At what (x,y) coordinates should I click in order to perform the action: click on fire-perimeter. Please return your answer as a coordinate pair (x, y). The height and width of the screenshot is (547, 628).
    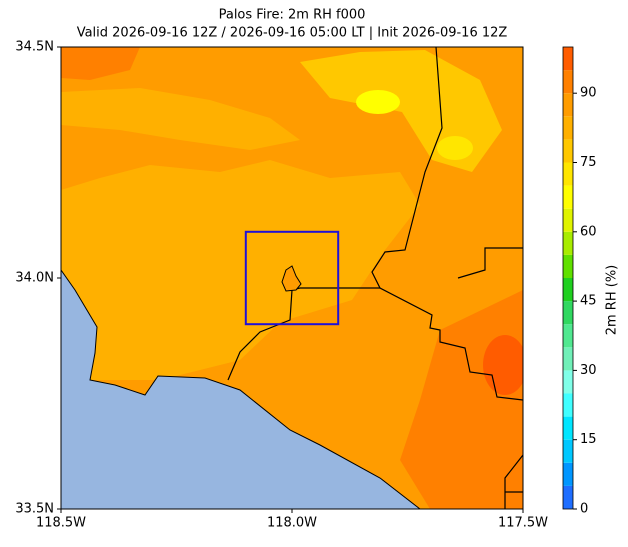
    Looking at the image, I should click on (291, 278).